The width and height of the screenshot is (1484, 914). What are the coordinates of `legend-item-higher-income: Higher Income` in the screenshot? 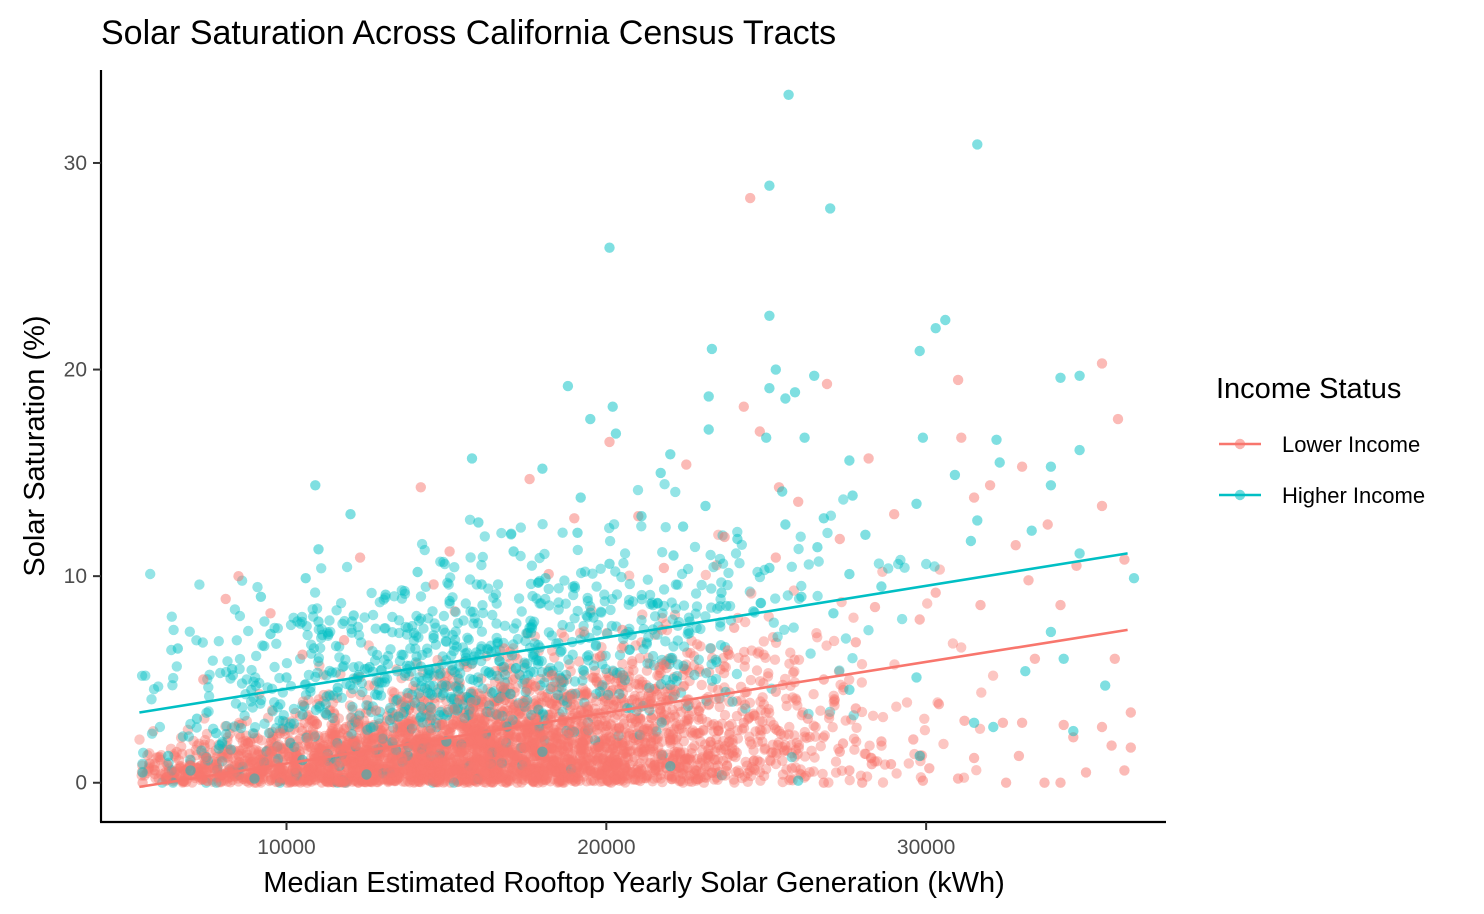 It's located at (1322, 495).